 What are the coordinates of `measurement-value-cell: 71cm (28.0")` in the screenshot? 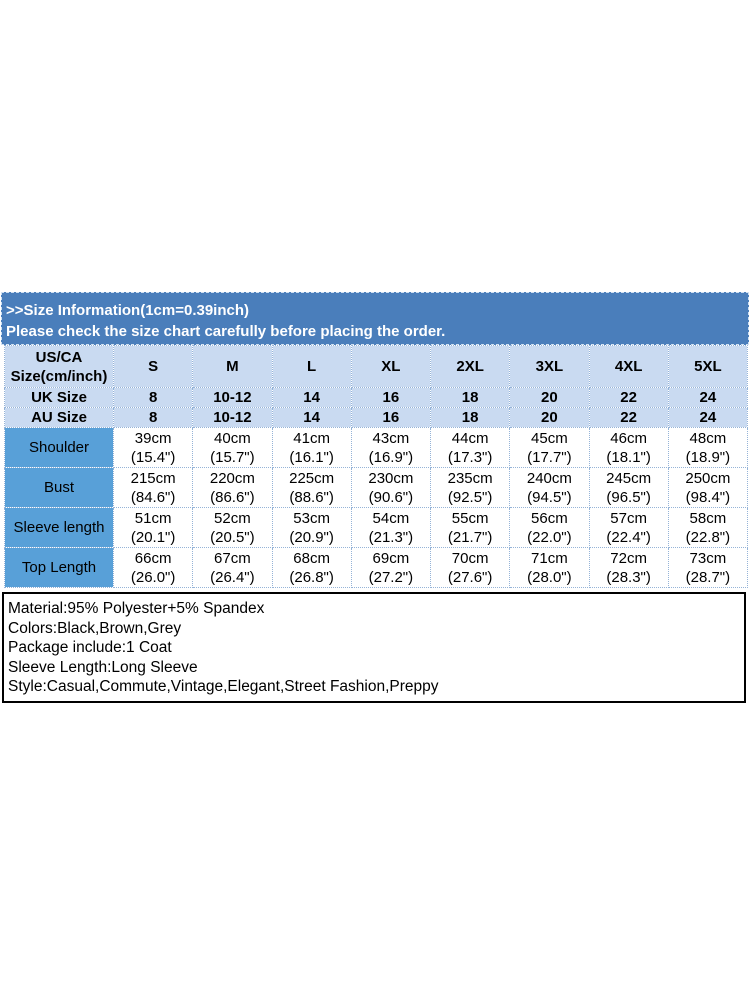 It's located at (549, 567).